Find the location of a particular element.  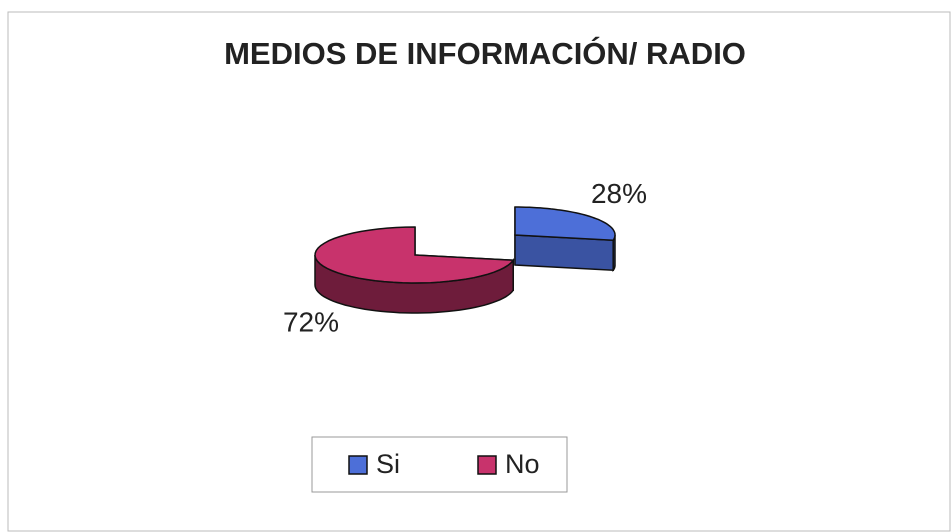

legend-label: Si is located at coordinates (388, 464).